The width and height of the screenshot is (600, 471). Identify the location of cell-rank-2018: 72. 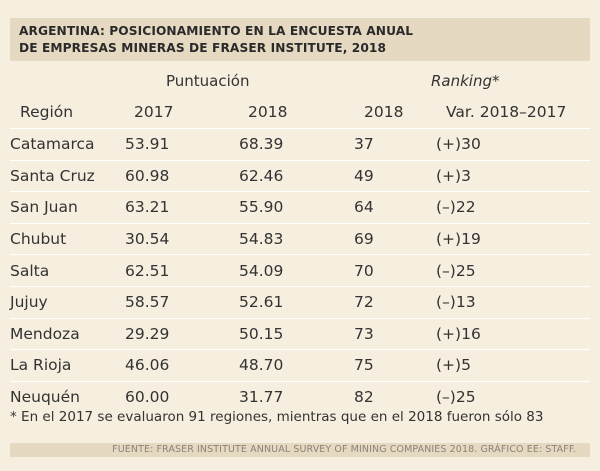
(395, 302).